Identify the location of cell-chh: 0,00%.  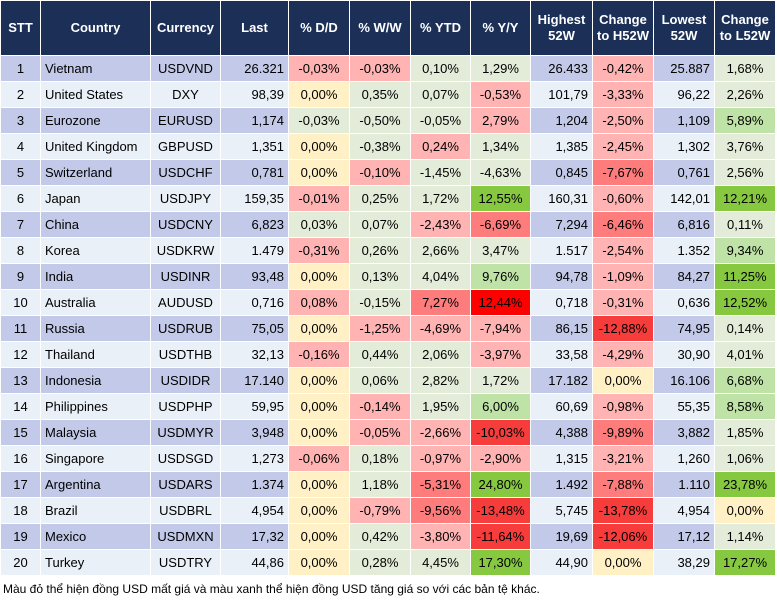
(623, 562).